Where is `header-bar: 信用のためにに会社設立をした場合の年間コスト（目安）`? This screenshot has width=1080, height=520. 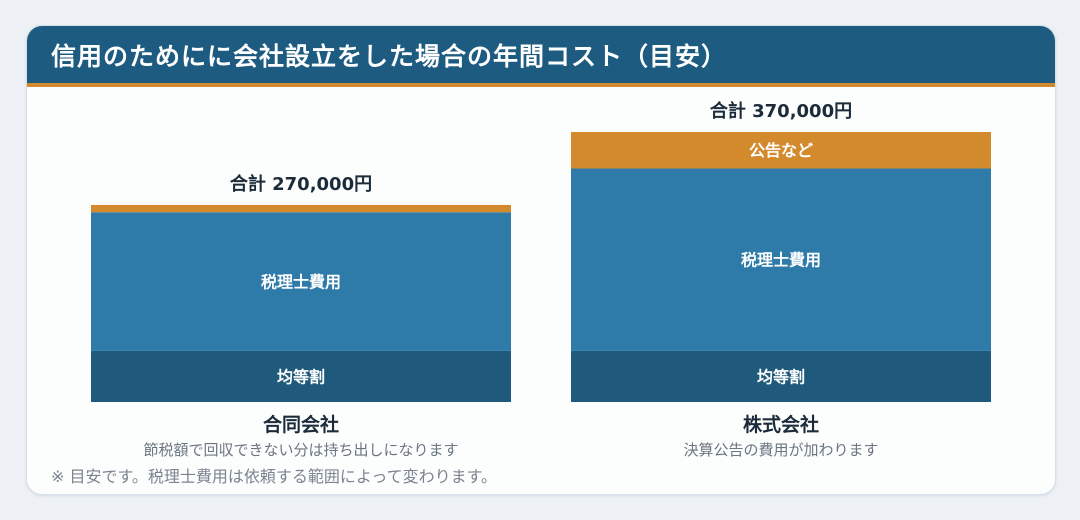
header-bar: 信用のためにに会社設立をした場合の年間コスト（目安） is located at coordinates (541, 56).